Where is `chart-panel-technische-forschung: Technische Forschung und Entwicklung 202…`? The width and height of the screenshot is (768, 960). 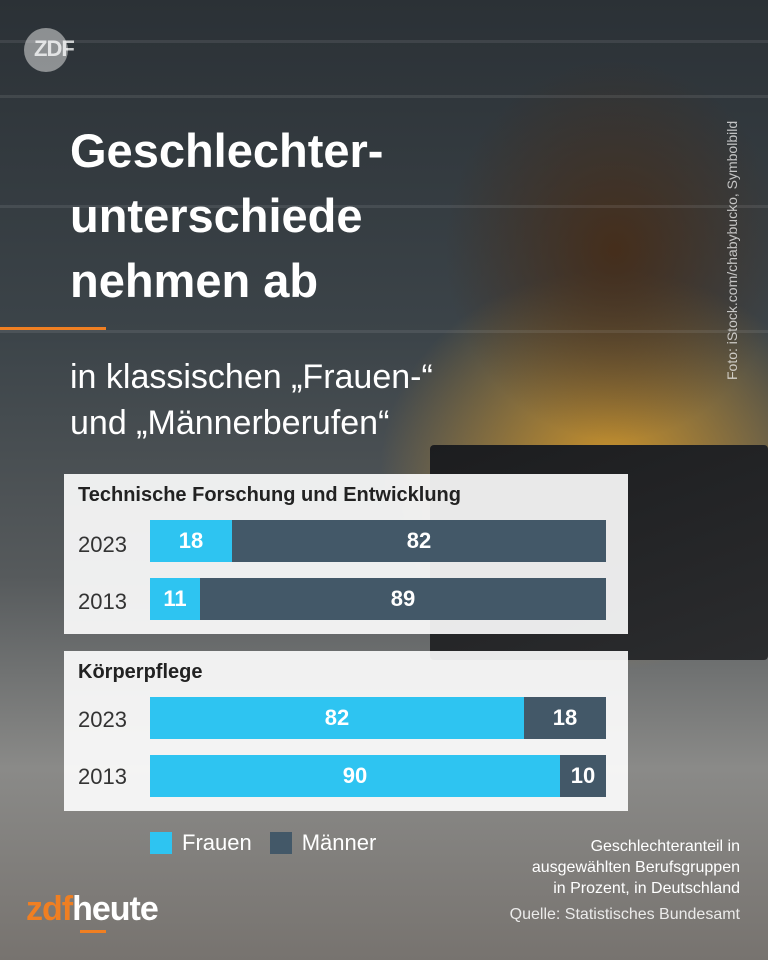
chart-panel-technische-forschung: Technische Forschung und Entwicklung 202… is located at coordinates (346, 554).